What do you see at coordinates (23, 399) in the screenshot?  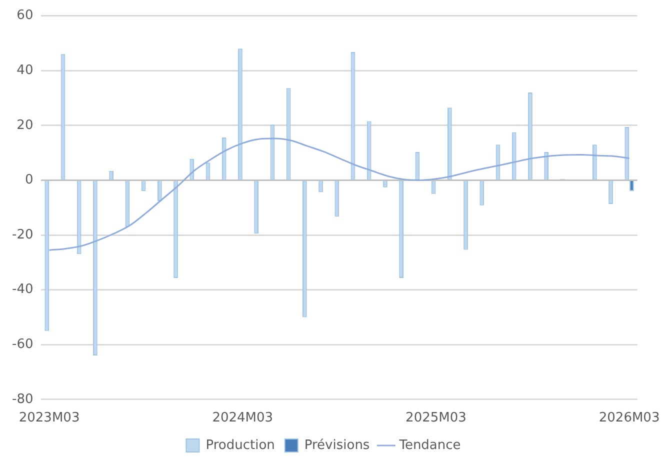 I see `y-tick-label: -80` at bounding box center [23, 399].